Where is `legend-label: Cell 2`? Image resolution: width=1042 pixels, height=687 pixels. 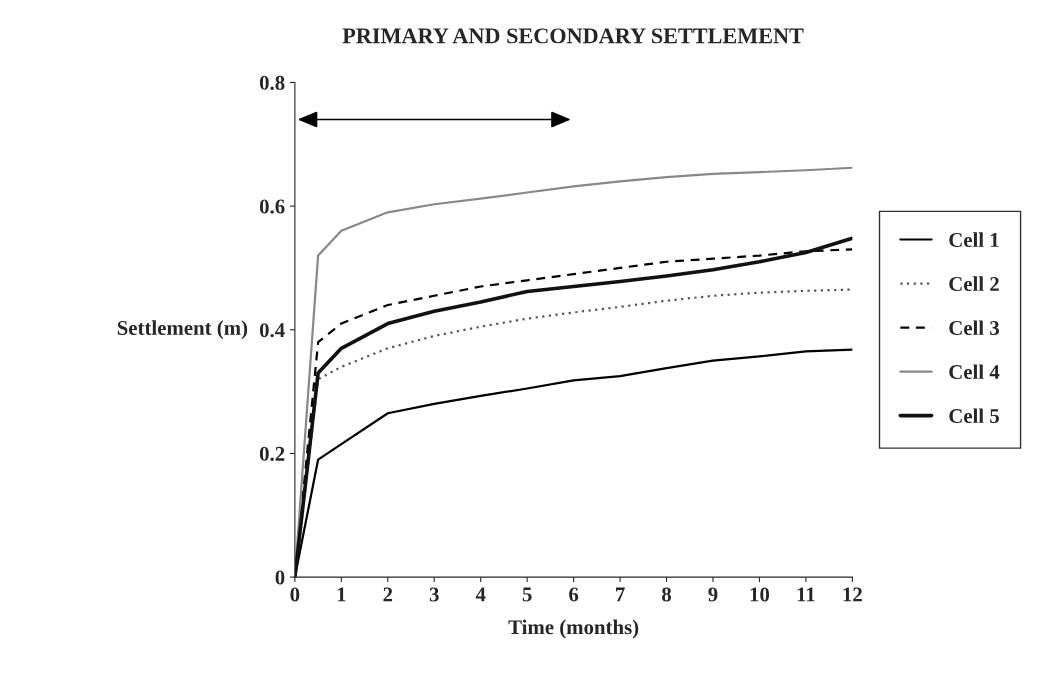 legend-label: Cell 2 is located at coordinates (974, 284).